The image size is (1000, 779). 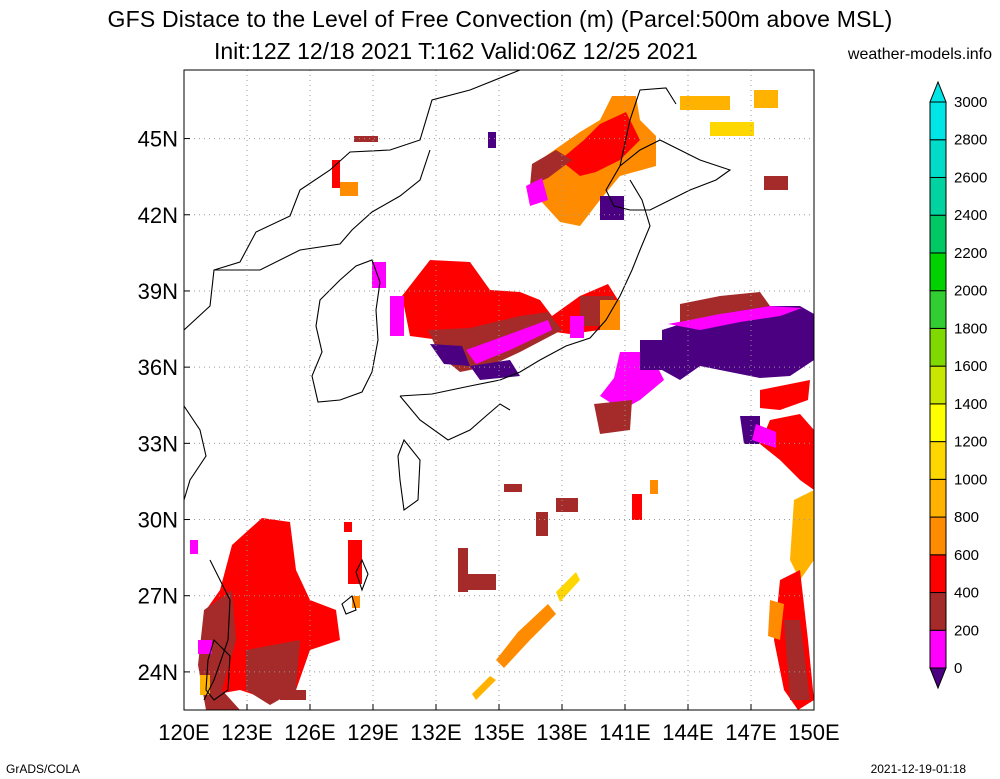 What do you see at coordinates (246, 732) in the screenshot?
I see `x-tick-label: 123E` at bounding box center [246, 732].